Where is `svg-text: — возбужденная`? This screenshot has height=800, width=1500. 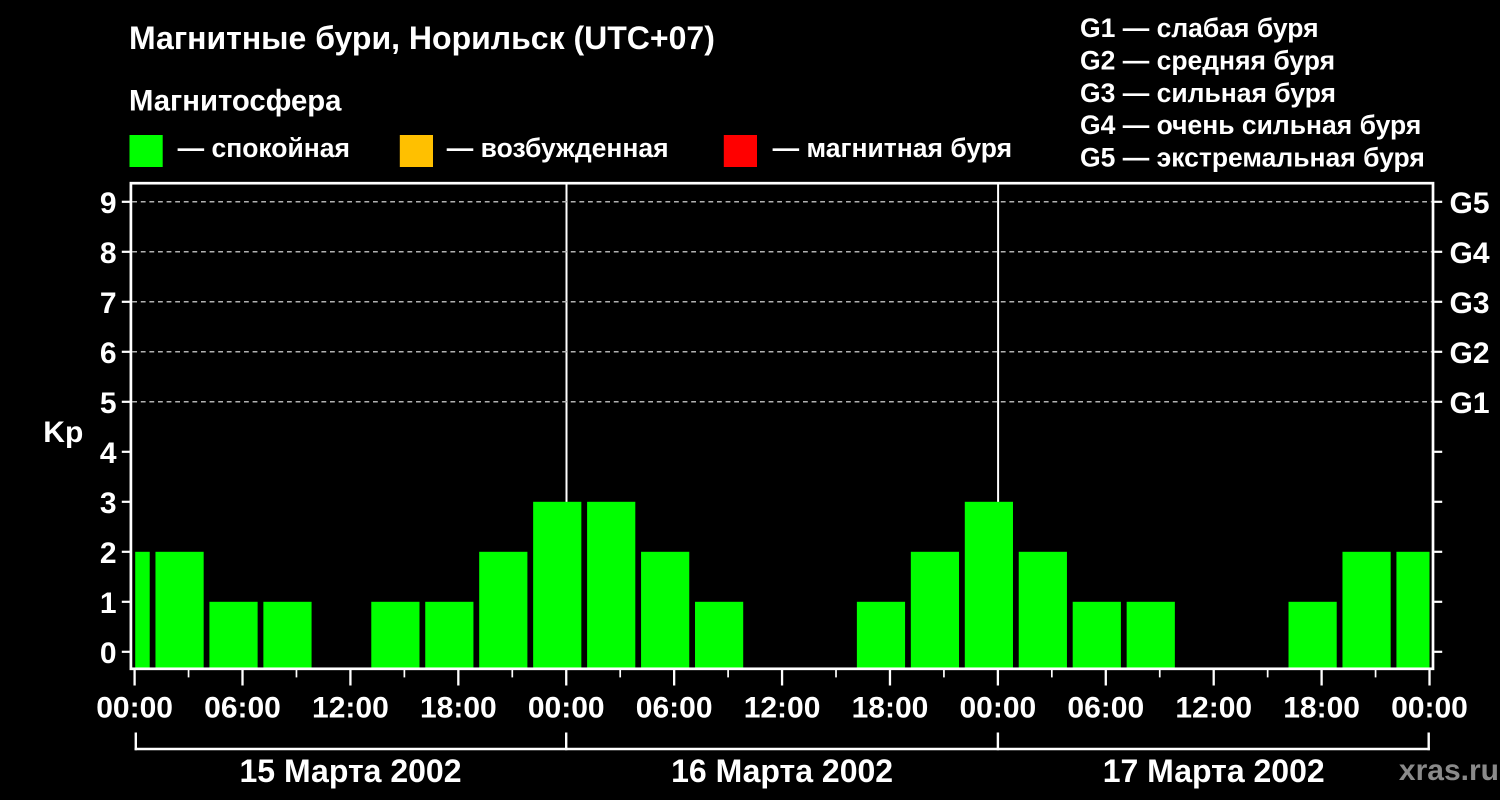 svg-text: — возбужденная is located at coordinates (558, 148).